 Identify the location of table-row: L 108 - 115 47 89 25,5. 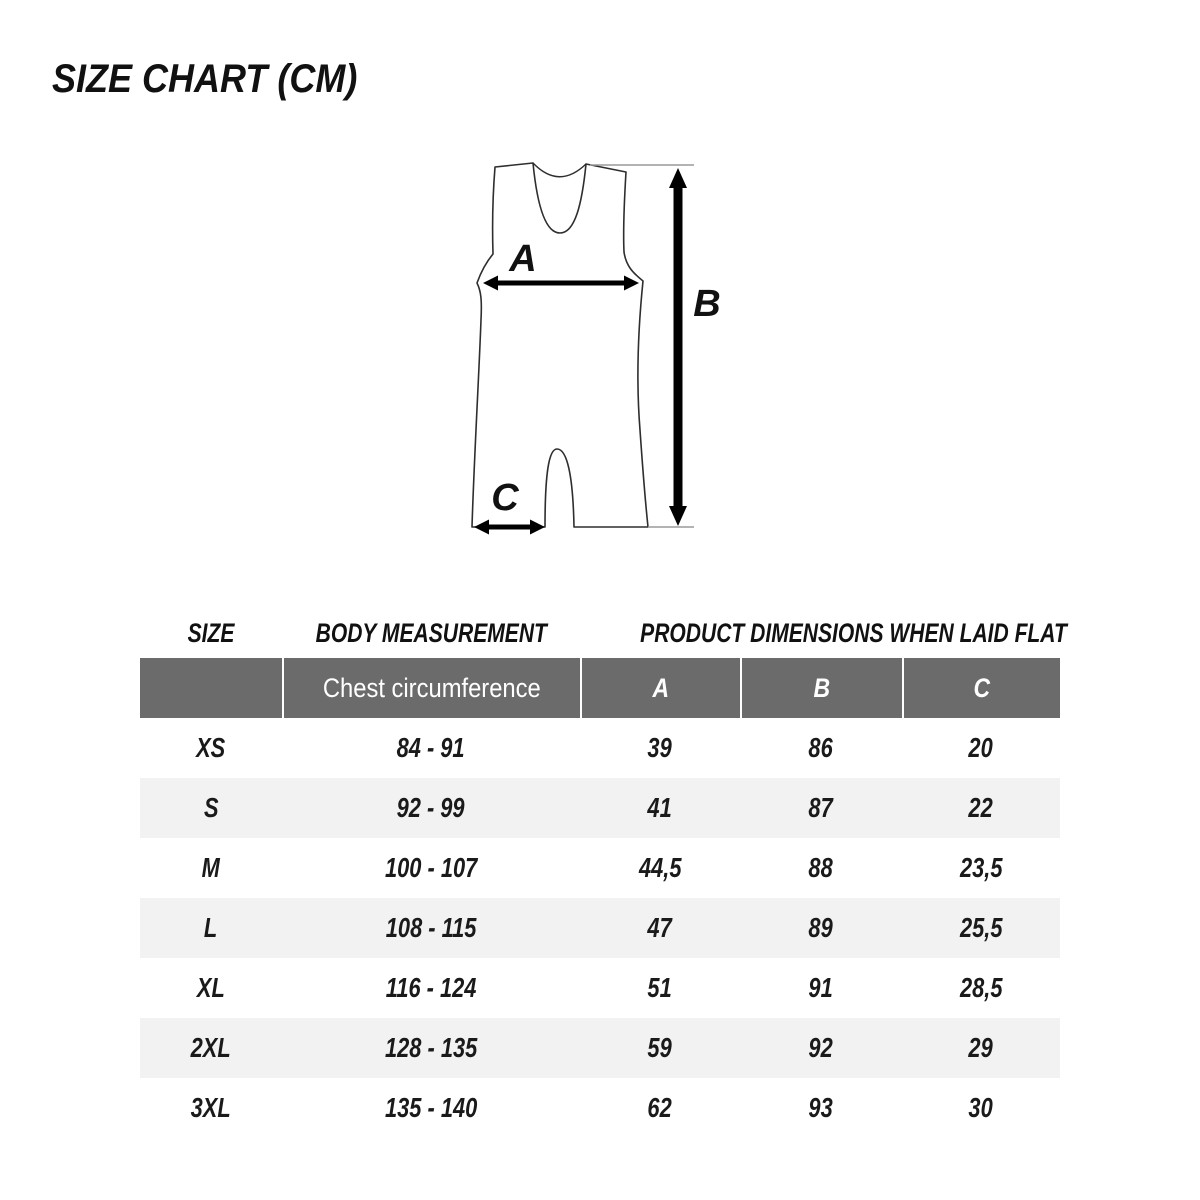
(600, 928).